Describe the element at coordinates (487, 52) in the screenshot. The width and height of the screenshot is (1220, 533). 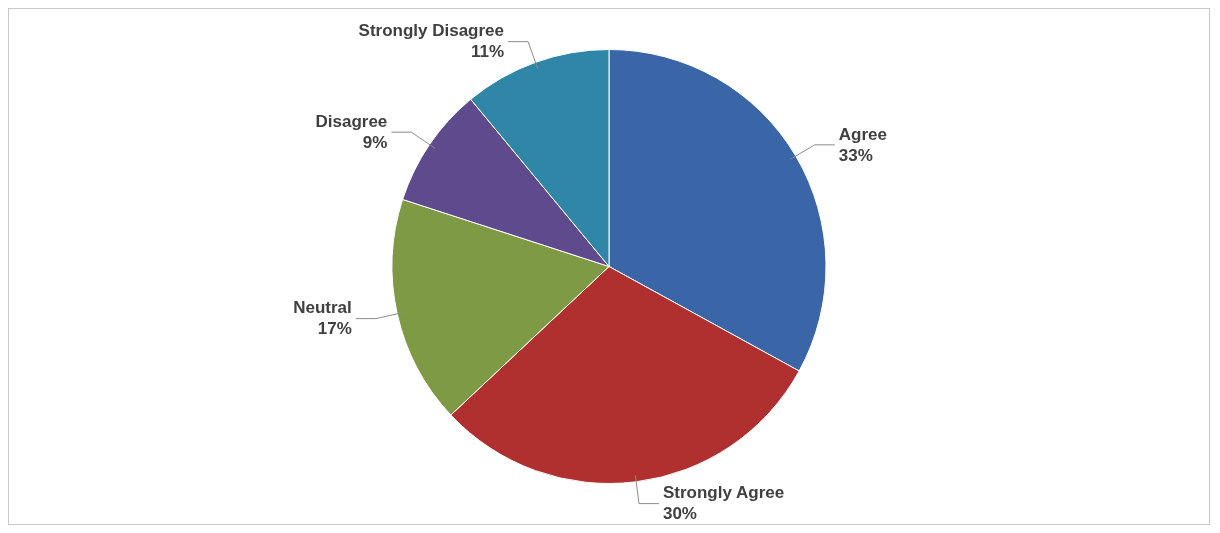
I see `data-label: 11%` at that location.